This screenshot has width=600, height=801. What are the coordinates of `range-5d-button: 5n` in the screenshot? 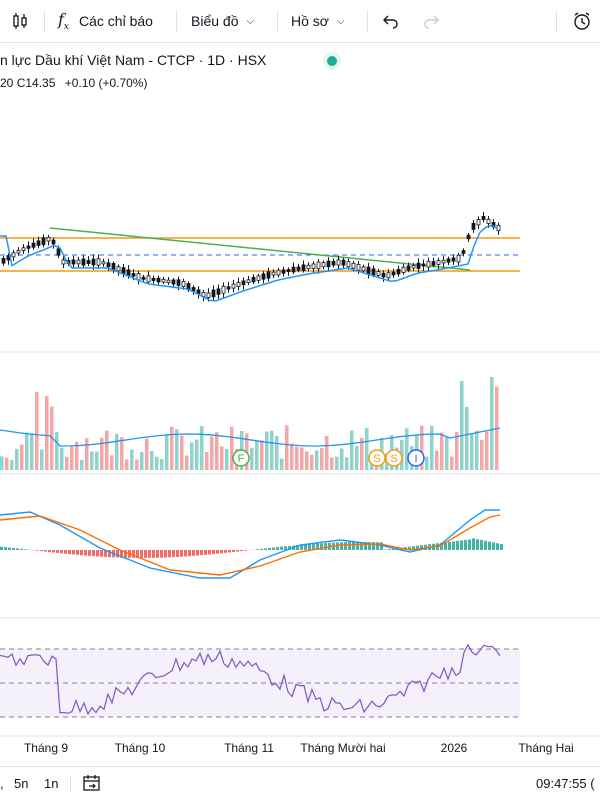 It's located at (21, 783).